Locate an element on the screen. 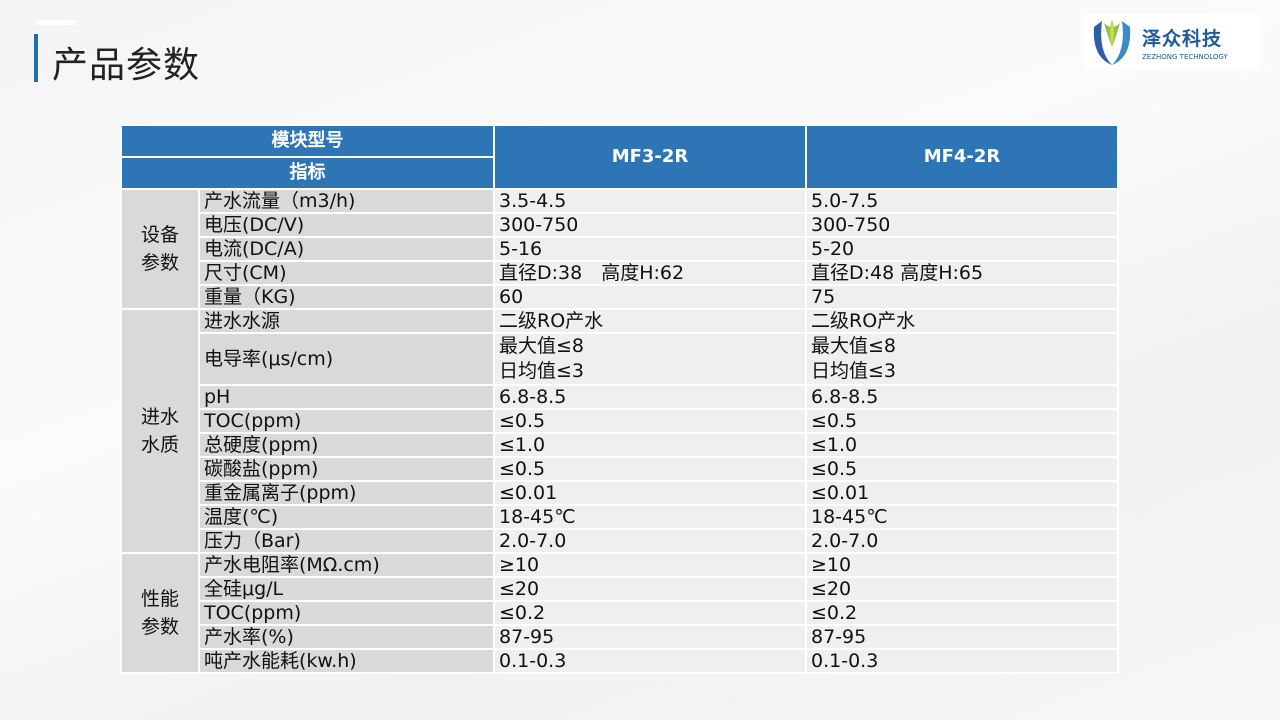 The height and width of the screenshot is (720, 1280). header-indicator-label: 指标 is located at coordinates (307, 173).